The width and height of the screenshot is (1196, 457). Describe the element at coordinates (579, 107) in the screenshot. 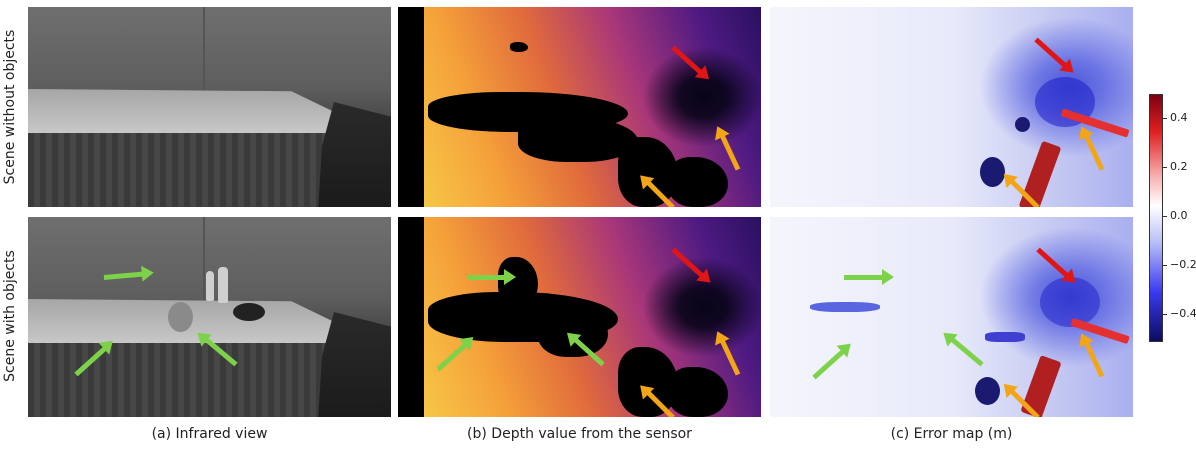

I see `depth-image-without-objects` at that location.